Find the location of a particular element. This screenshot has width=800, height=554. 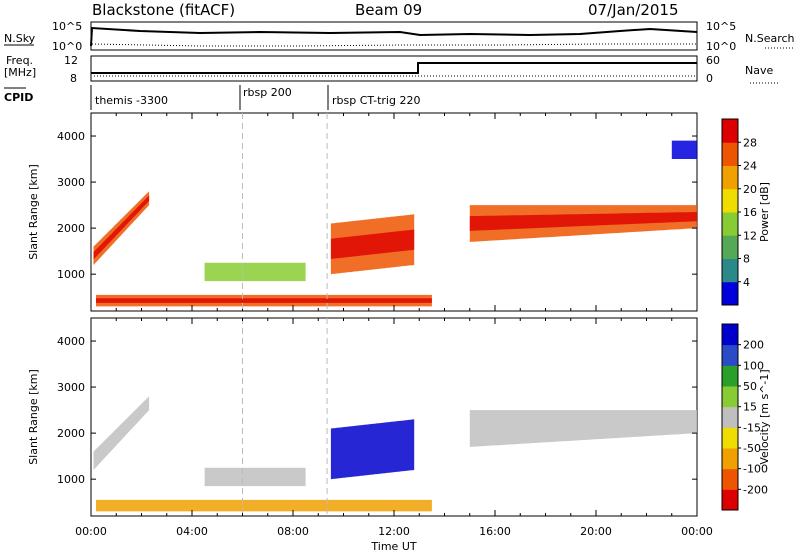

nave-tick-low: 0 is located at coordinates (709, 78).